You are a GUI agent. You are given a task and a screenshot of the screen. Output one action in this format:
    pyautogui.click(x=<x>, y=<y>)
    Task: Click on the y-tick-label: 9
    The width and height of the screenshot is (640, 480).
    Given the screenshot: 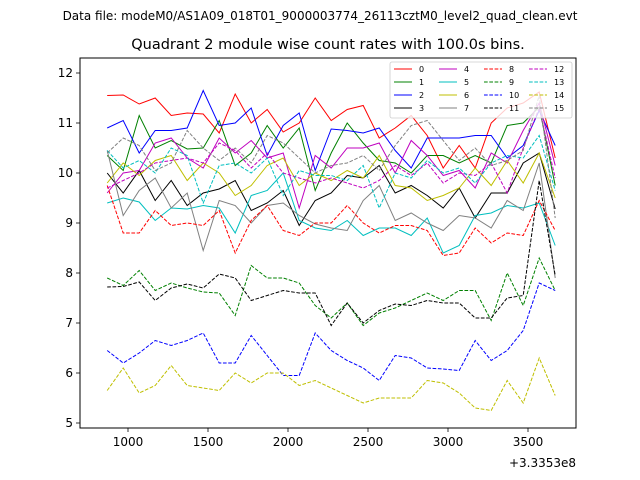 What is the action you would take?
    pyautogui.click(x=69, y=223)
    